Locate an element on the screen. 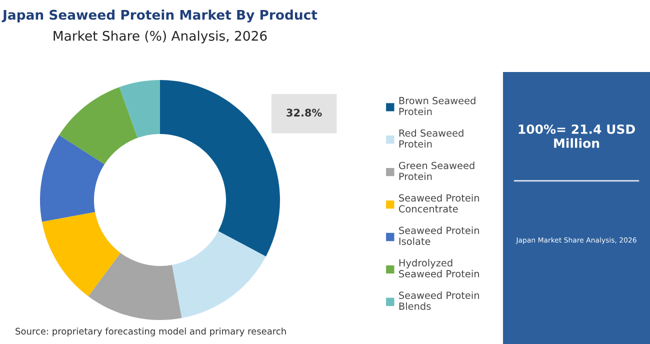  legend-label: Red Seaweed Protein is located at coordinates (431, 138).